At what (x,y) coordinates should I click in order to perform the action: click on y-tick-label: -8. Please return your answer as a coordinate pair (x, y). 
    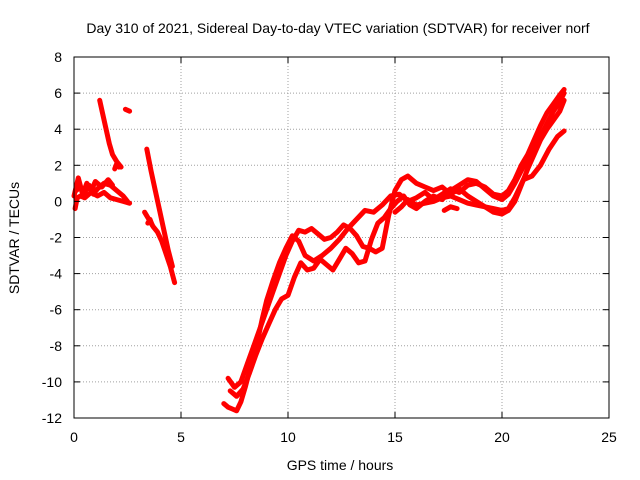
    Looking at the image, I should click on (56, 346).